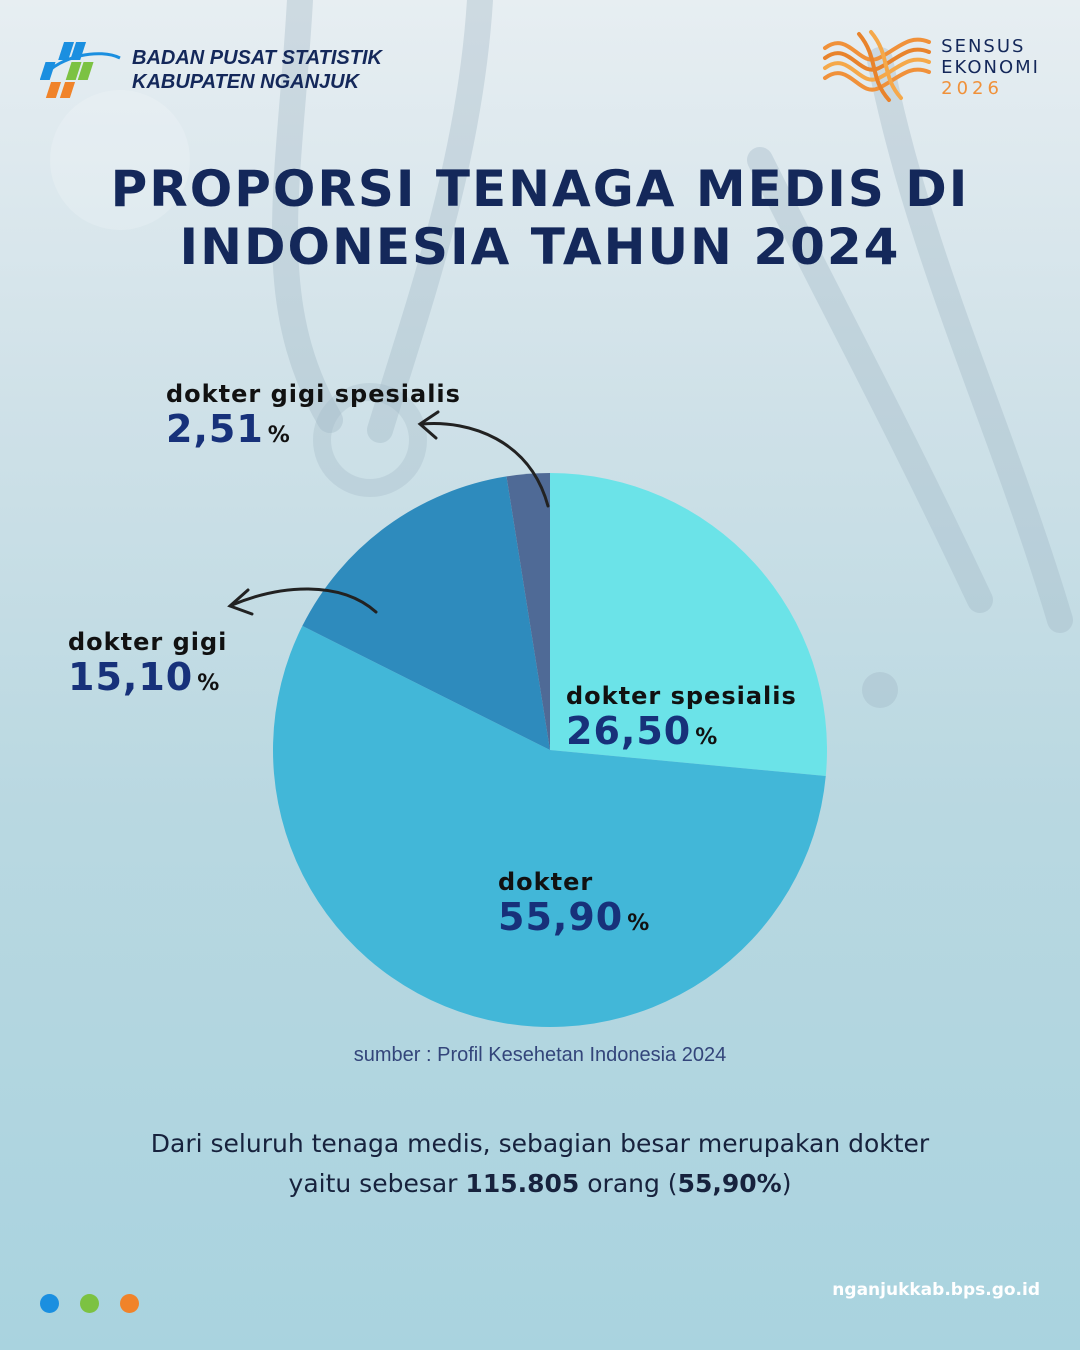  I want to click on census-wordmark: SENSUS EKONOMI 2026, so click(990, 67).